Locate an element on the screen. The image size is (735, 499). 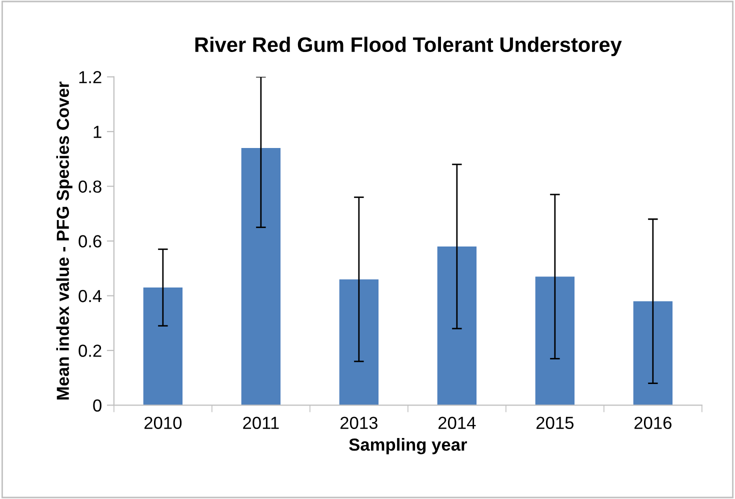
y-tick-label: 0.8 is located at coordinates (90, 186).